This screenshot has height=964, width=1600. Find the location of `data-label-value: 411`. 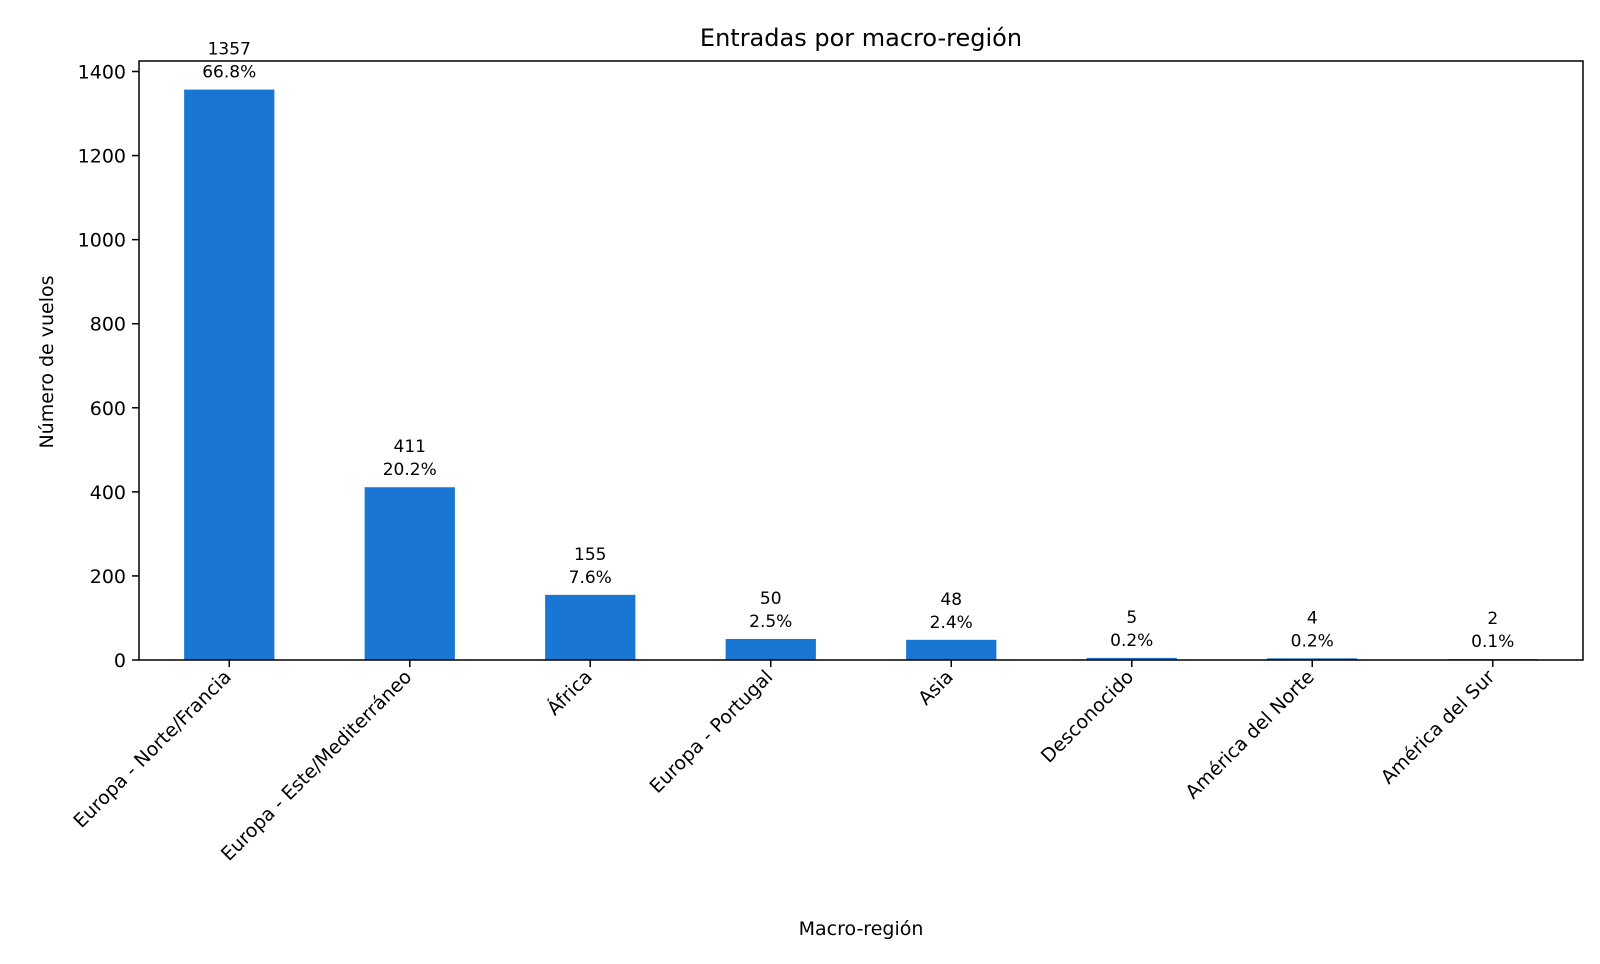

data-label-value: 411 is located at coordinates (410, 447).